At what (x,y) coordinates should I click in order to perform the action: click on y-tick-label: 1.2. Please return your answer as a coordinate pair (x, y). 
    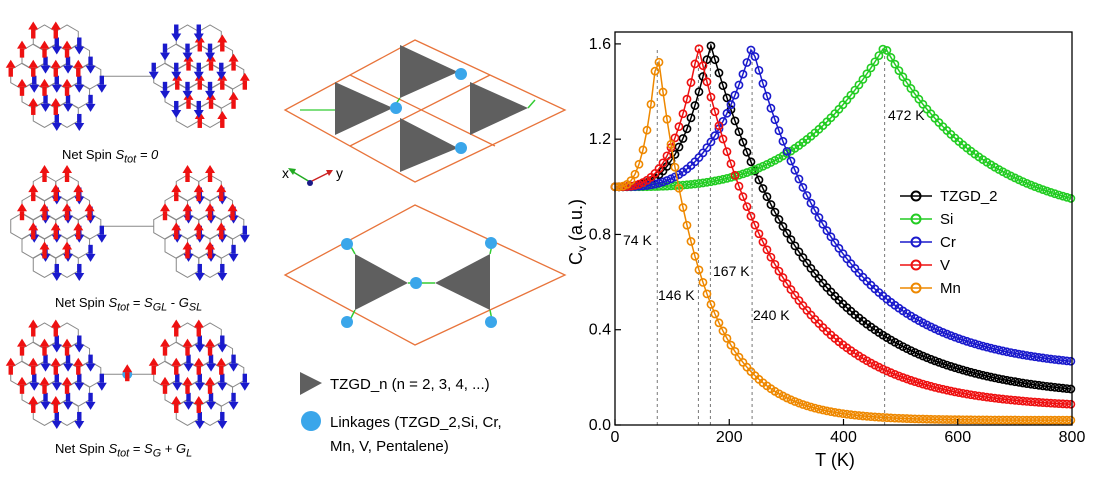
    Looking at the image, I should click on (600, 139).